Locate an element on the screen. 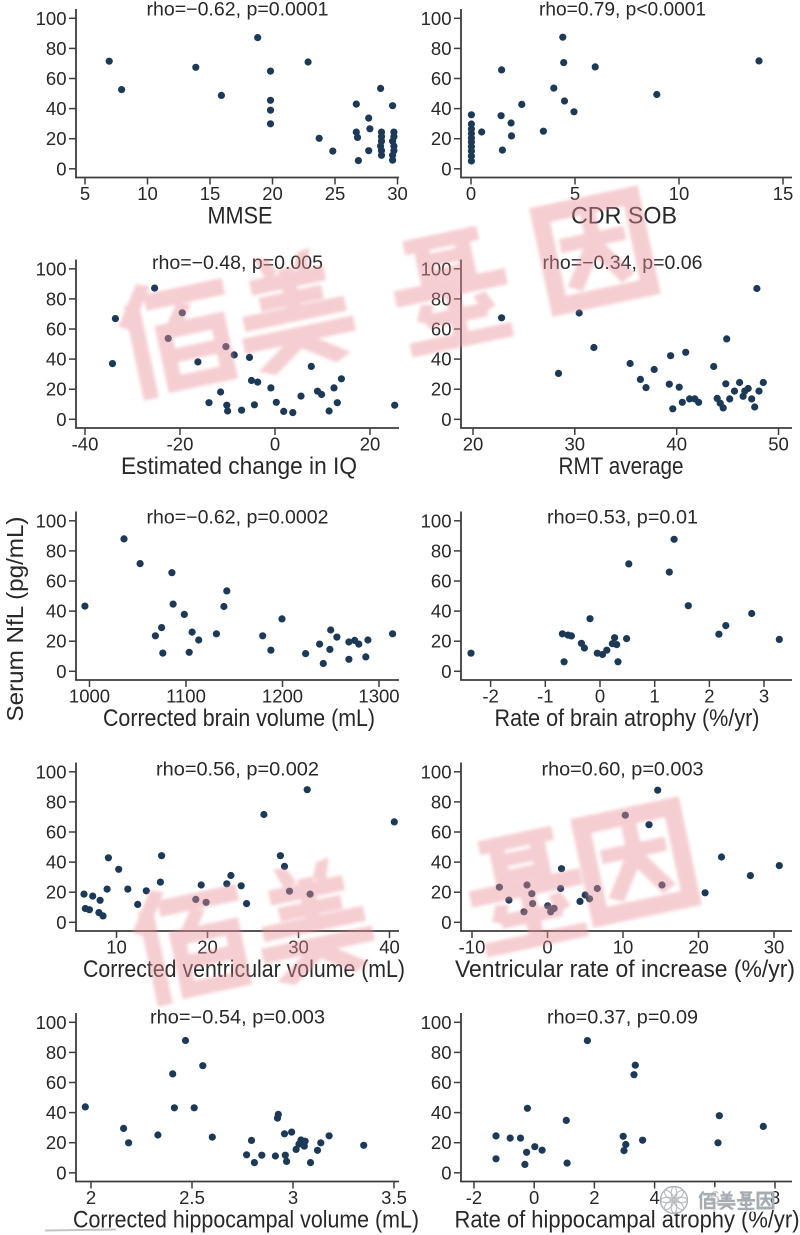 The image size is (800, 1235). svg-text: 8 is located at coordinates (775, 1197).